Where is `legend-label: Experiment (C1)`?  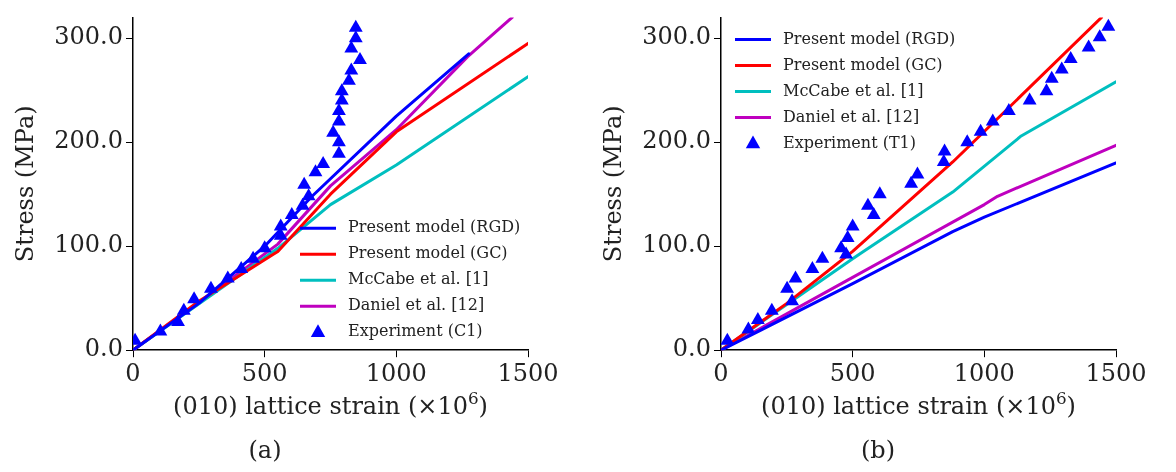
legend-label: Experiment (C1) is located at coordinates (415, 331).